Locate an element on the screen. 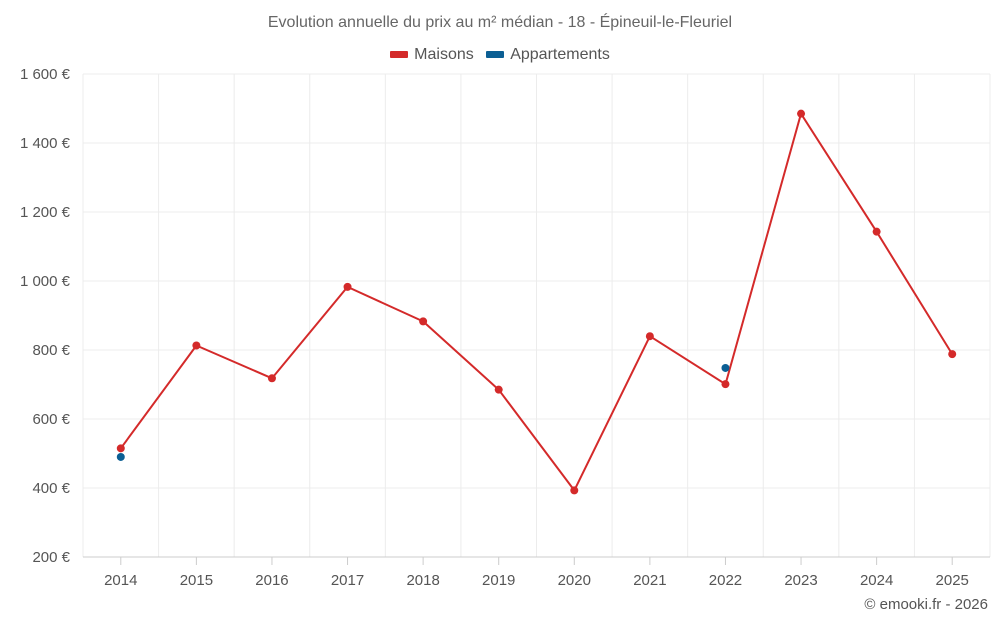 This screenshot has height=625, width=1000. legend-swatch-maisons is located at coordinates (399, 54).